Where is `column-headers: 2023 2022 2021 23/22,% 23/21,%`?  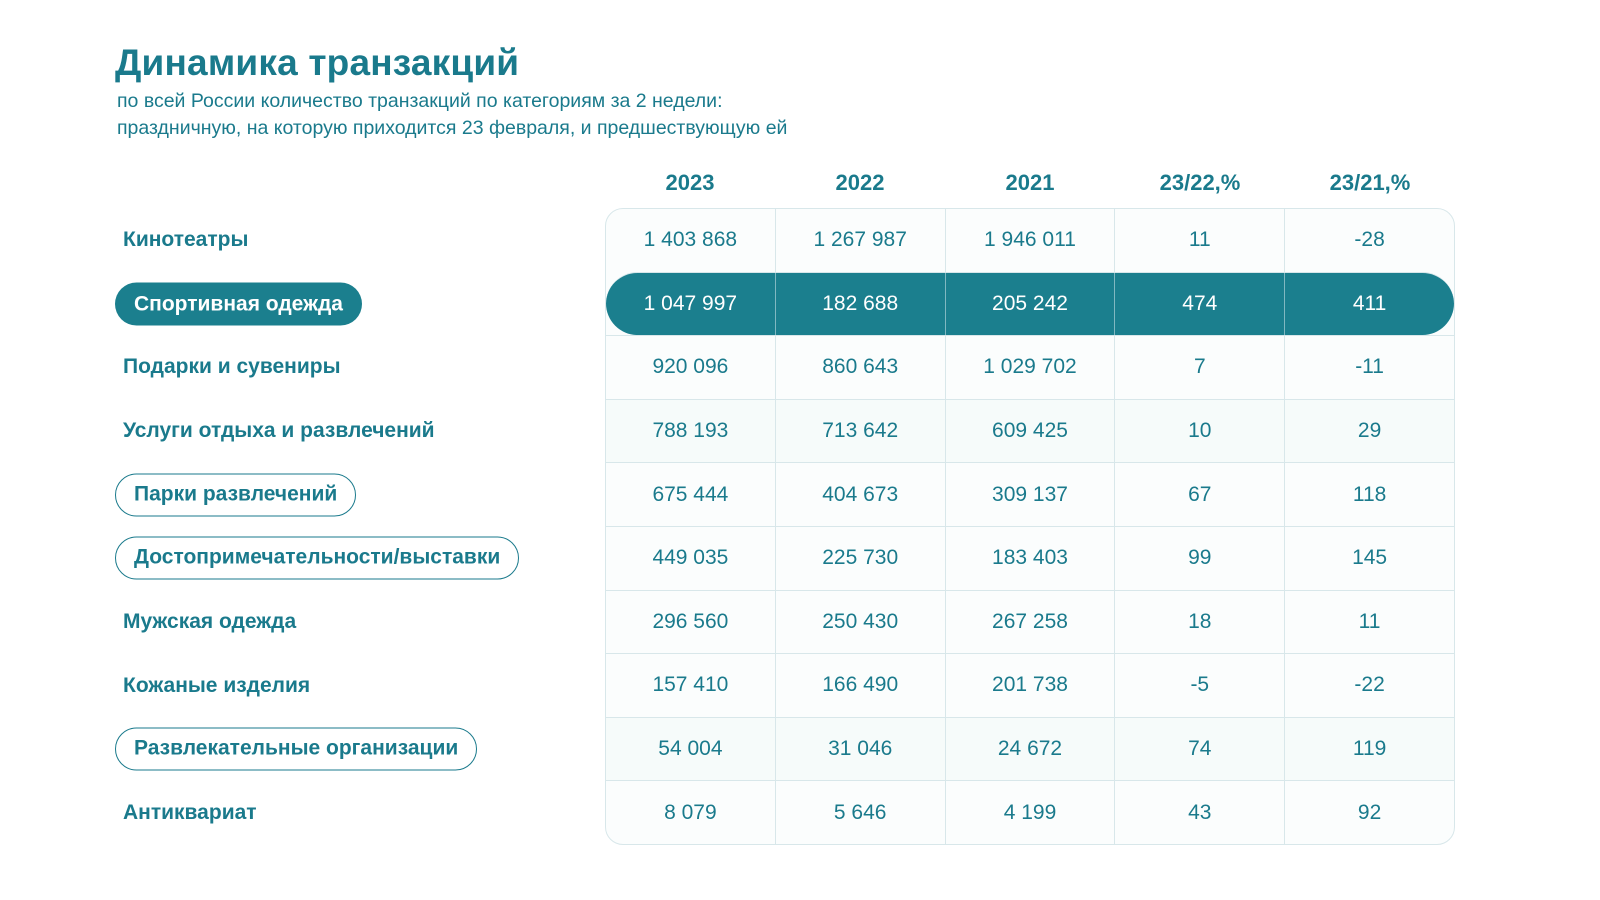 column-headers: 2023 2022 2021 23/22,% 23/21,% is located at coordinates (1030, 183).